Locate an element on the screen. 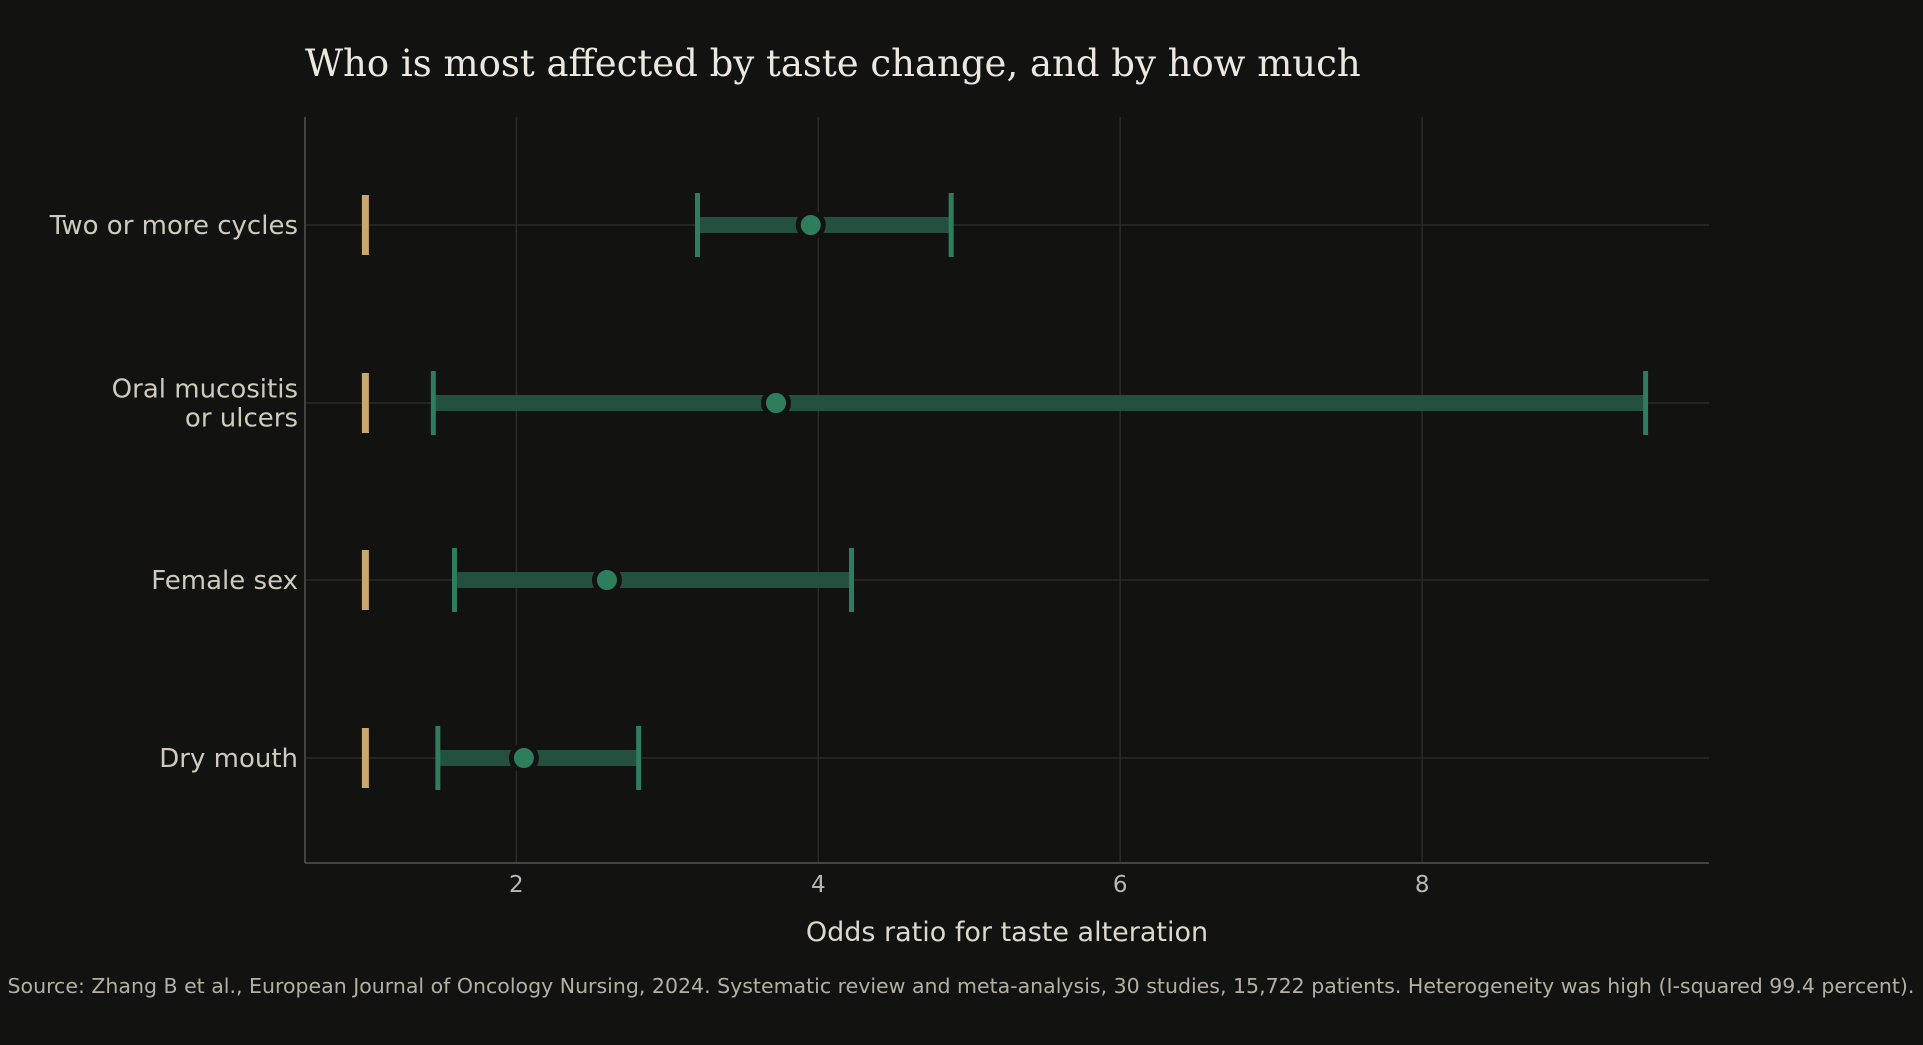 This screenshot has height=1045, width=1923. x-tick-label: 2 is located at coordinates (516, 885).